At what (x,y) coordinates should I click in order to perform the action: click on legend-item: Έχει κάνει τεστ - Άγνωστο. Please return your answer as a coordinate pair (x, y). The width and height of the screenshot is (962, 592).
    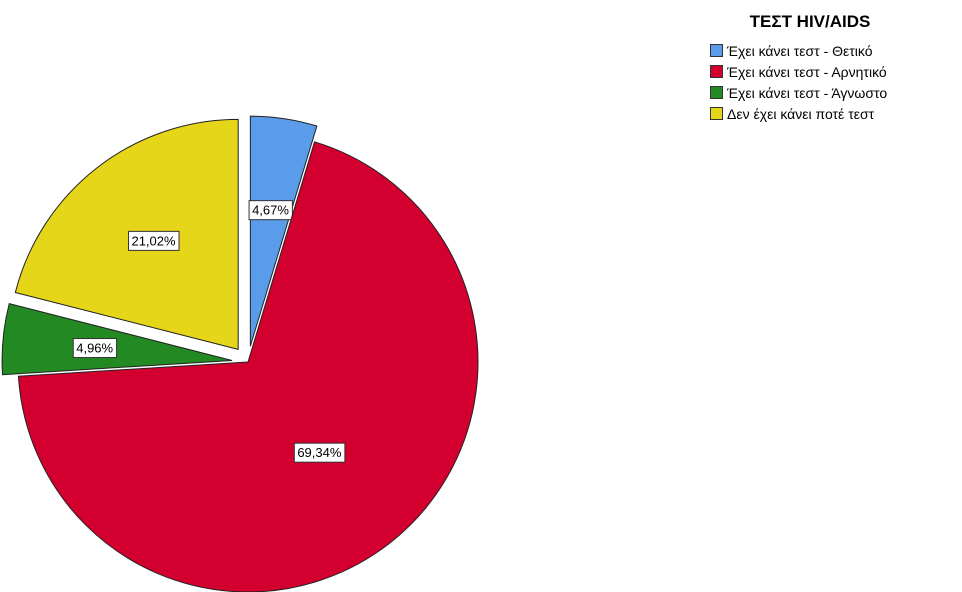
    Looking at the image, I should click on (830, 92).